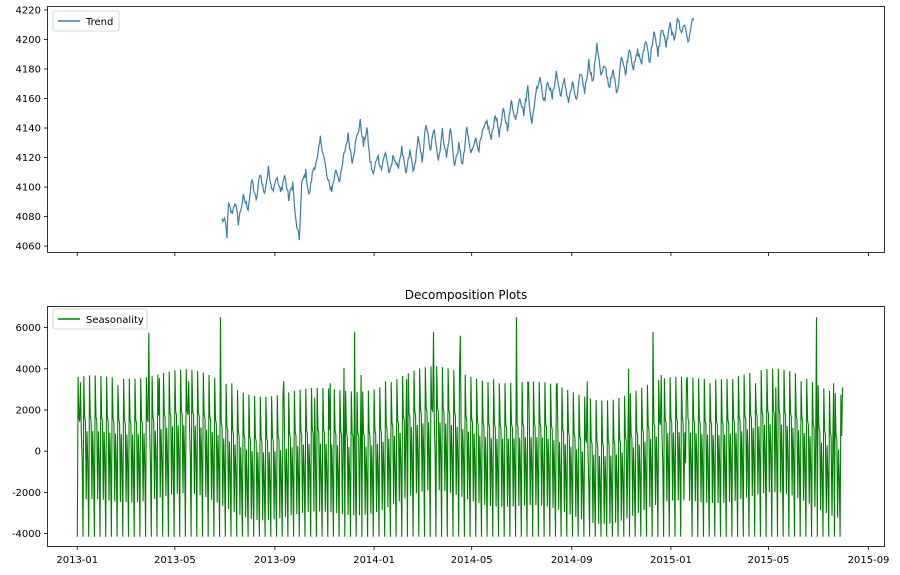 The image size is (900, 575). I want to click on trend-x-axis, so click(472, 254).